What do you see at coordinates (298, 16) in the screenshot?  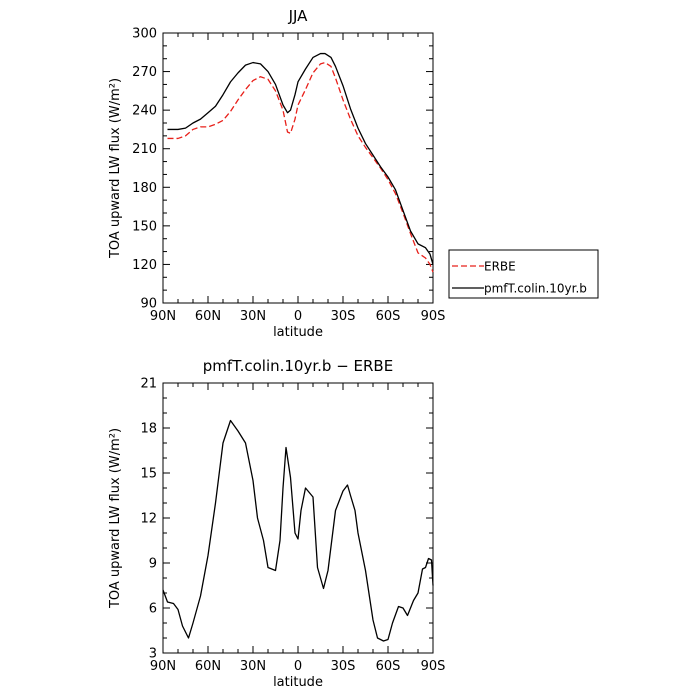 I see `chart-title: JJA` at bounding box center [298, 16].